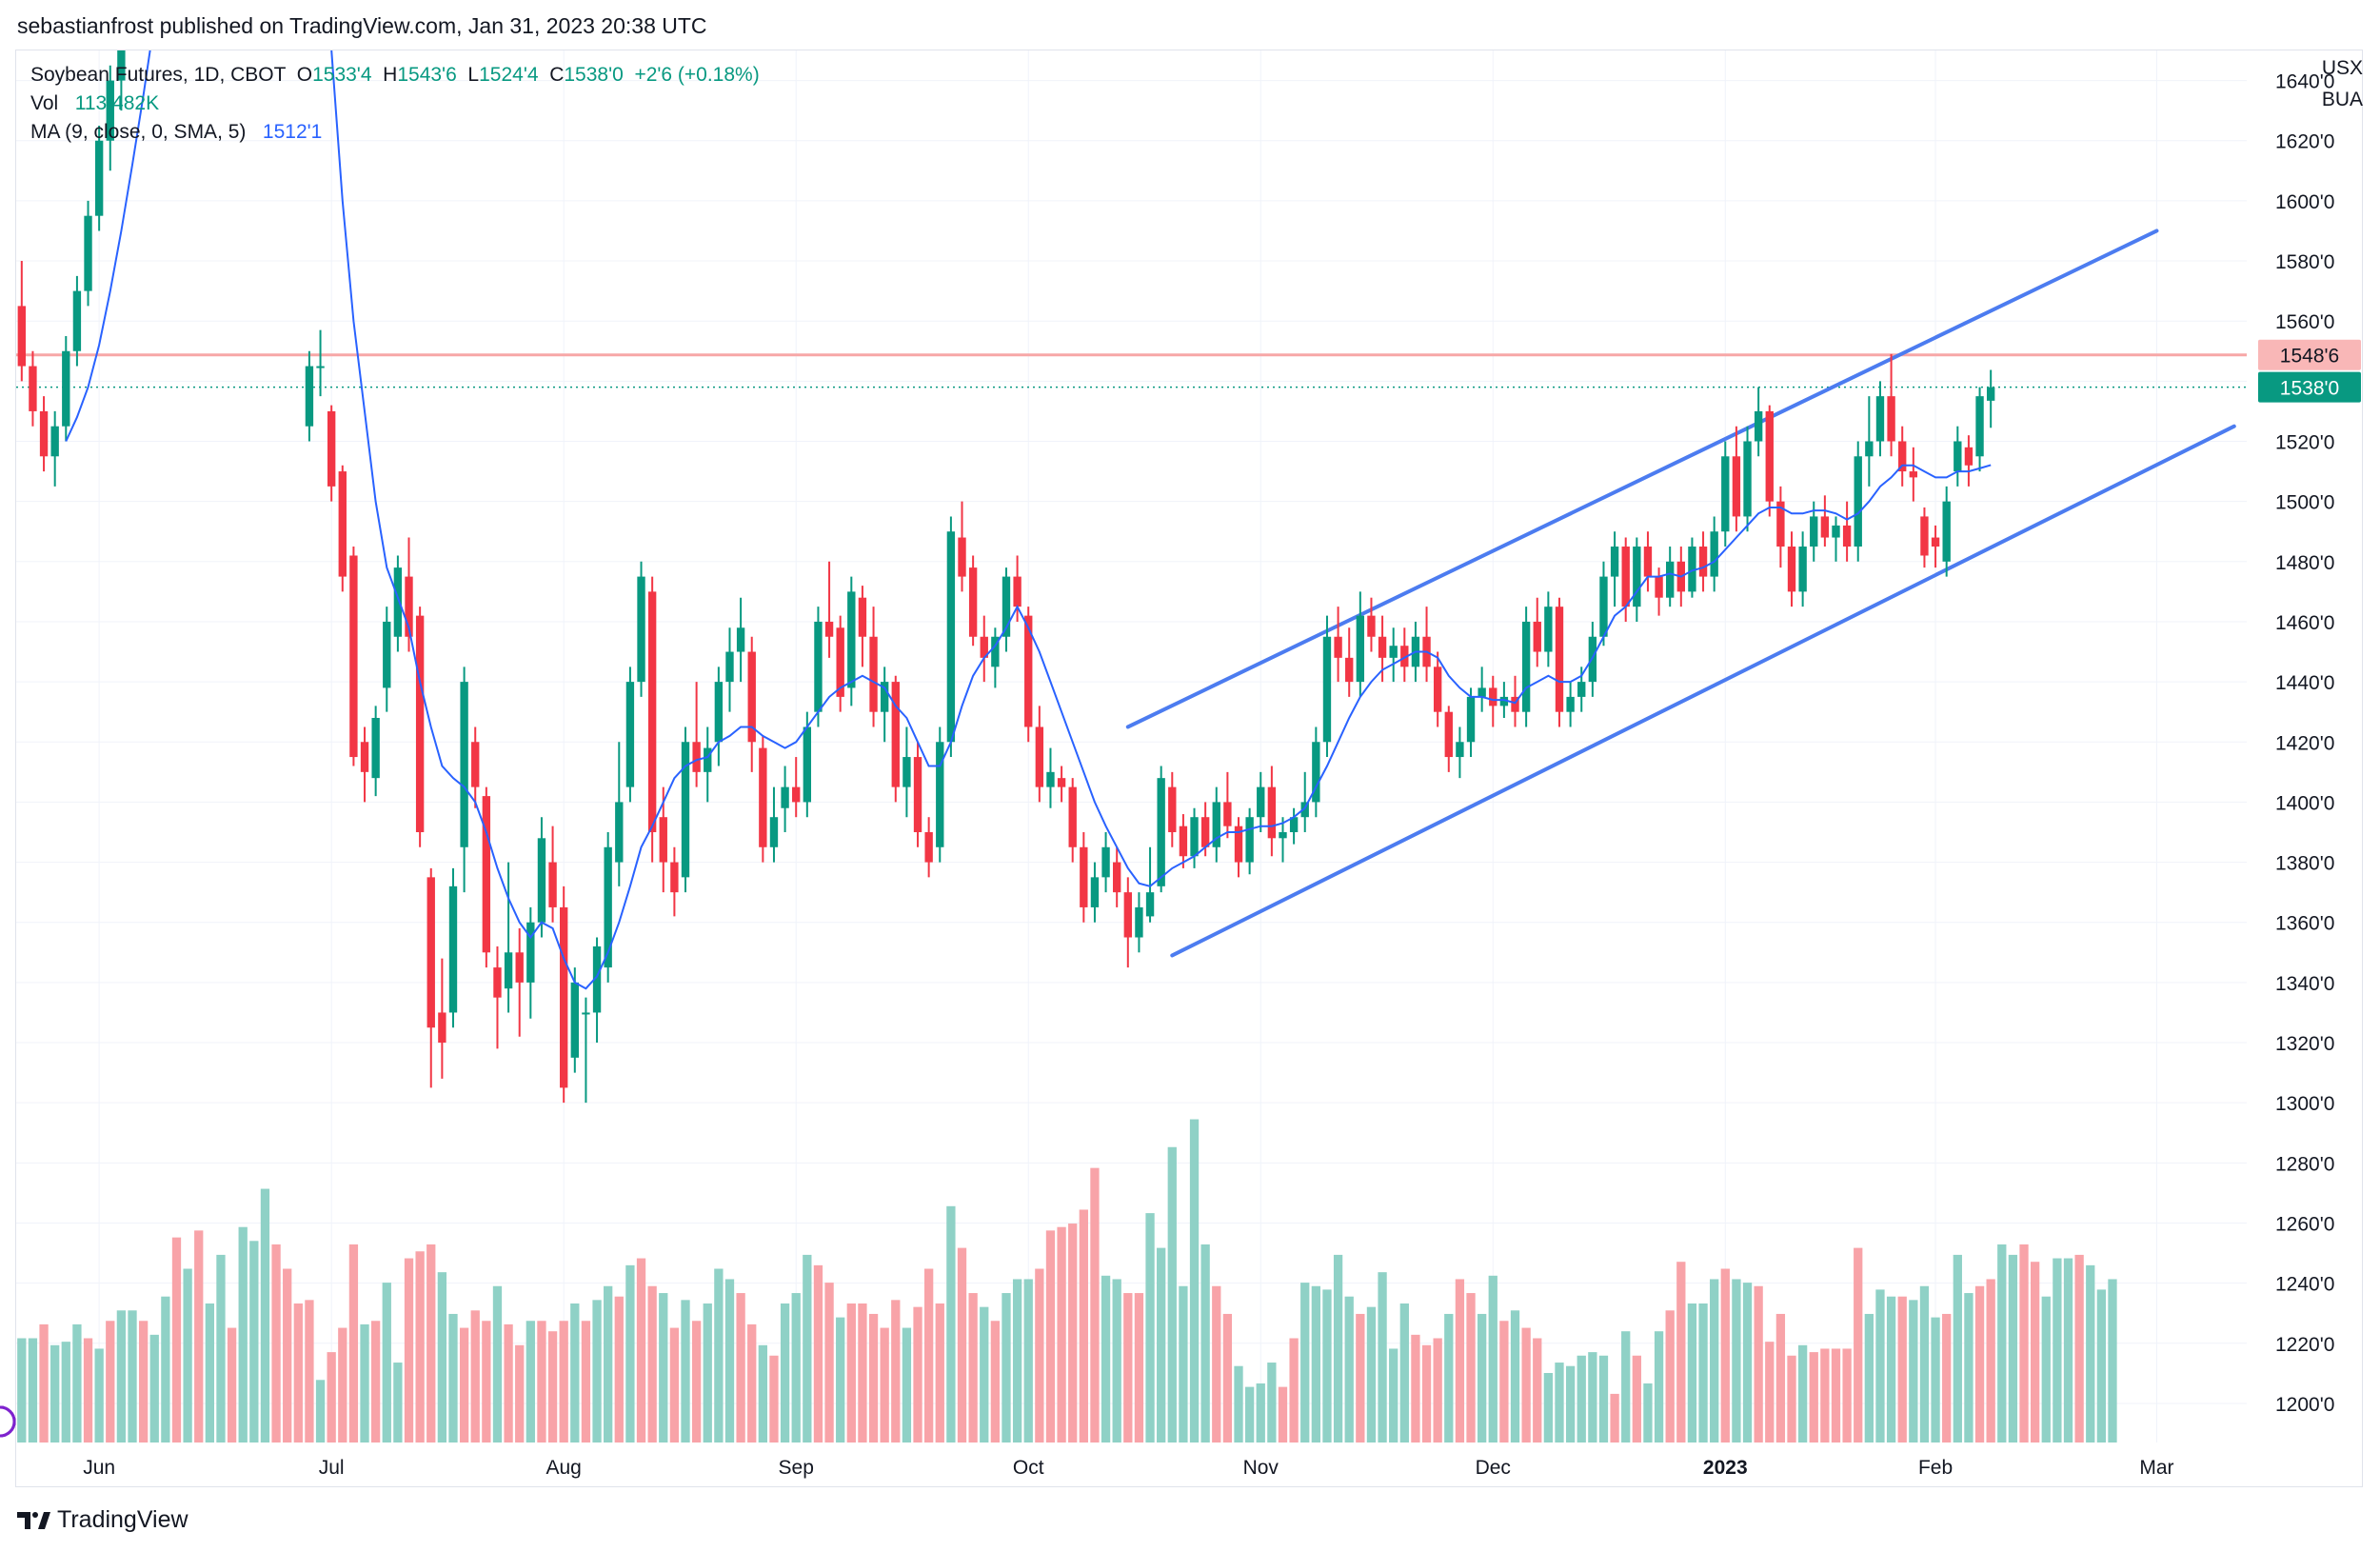 This screenshot has height=1552, width=2380. I want to click on legend-vol-label: Vol, so click(44, 103).